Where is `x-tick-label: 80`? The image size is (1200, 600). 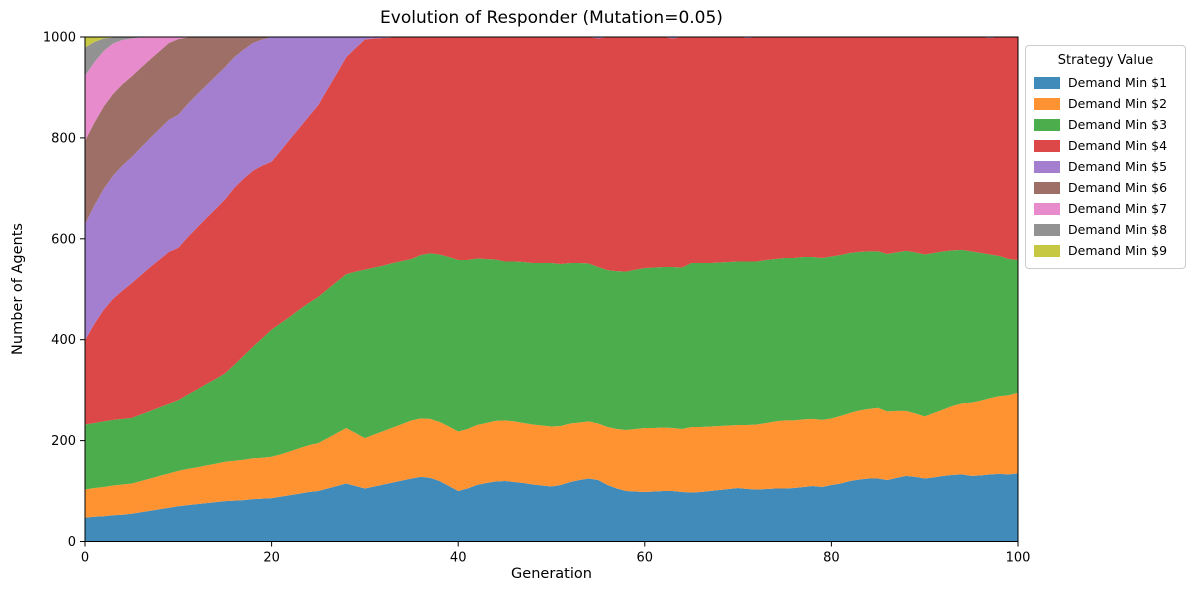 x-tick-label: 80 is located at coordinates (831, 558).